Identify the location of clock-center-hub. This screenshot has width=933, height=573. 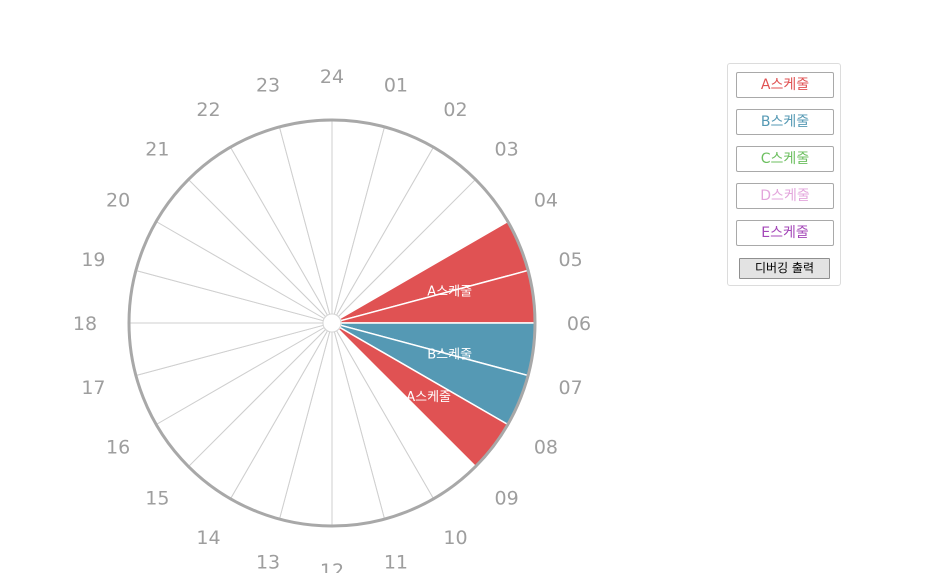
(332, 323).